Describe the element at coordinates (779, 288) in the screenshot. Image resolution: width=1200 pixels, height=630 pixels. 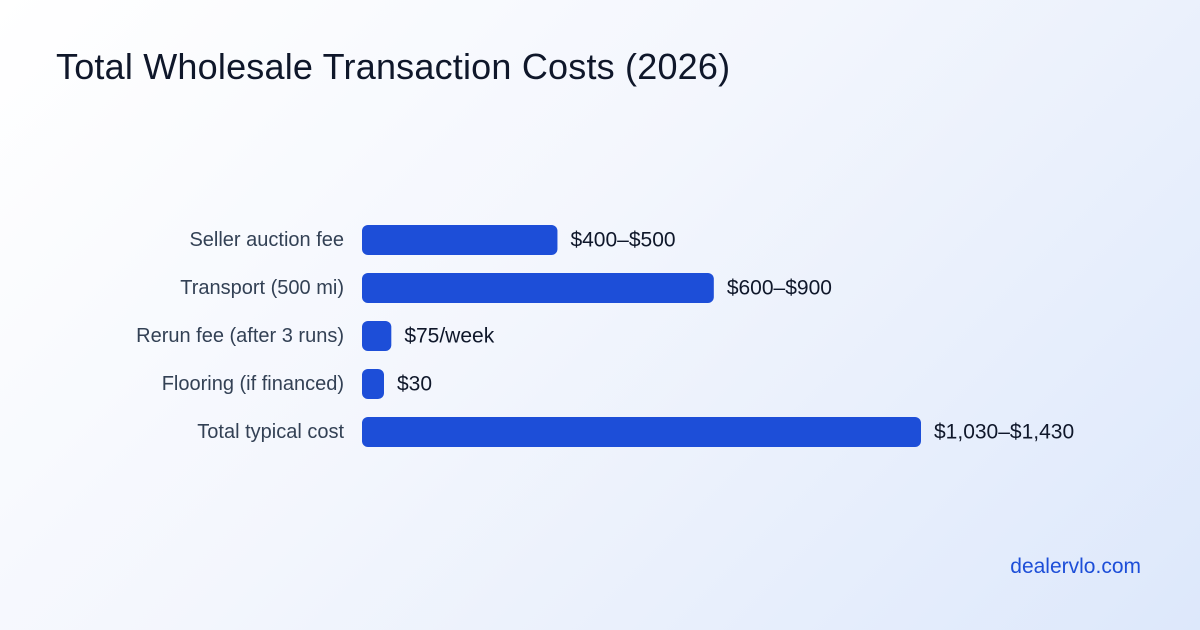
I see `value-label: $600–$900` at that location.